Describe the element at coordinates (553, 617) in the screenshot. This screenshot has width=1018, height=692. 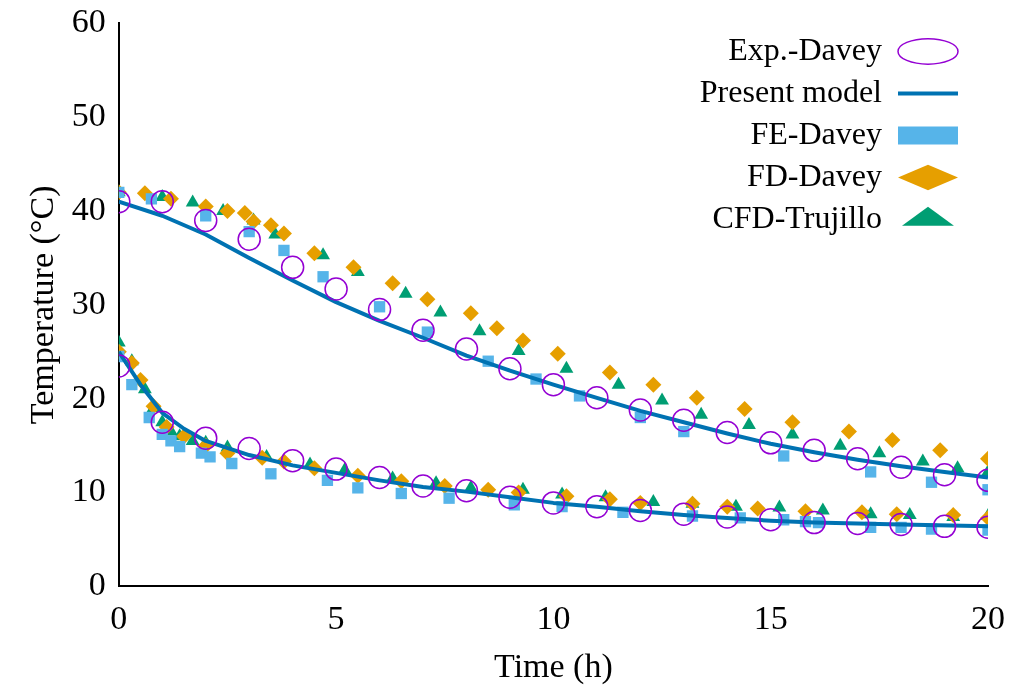
I see `x-tick-label: 10` at that location.